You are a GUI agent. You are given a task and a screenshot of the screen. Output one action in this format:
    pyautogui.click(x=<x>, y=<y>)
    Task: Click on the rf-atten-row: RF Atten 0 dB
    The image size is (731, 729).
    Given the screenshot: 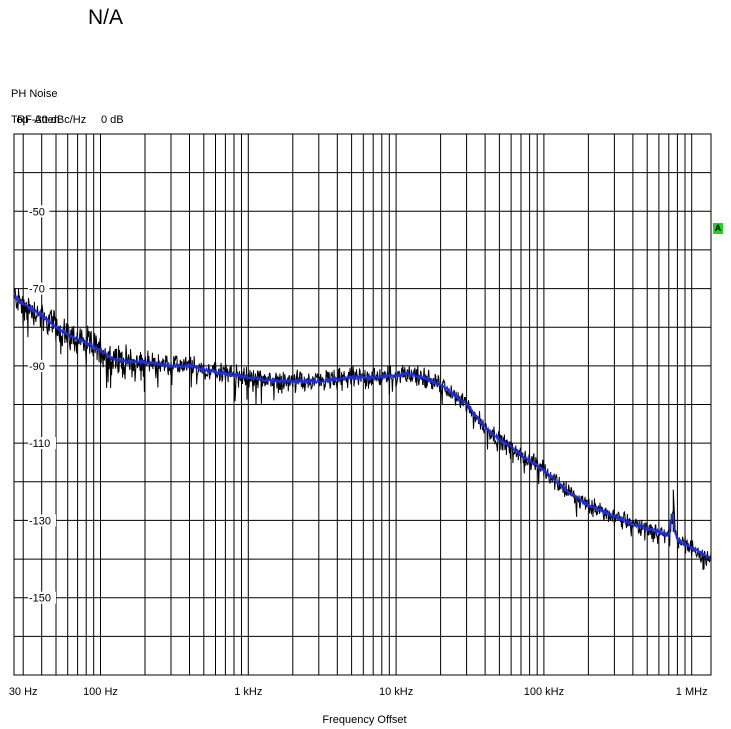 What is the action you would take?
    pyautogui.click(x=67, y=114)
    